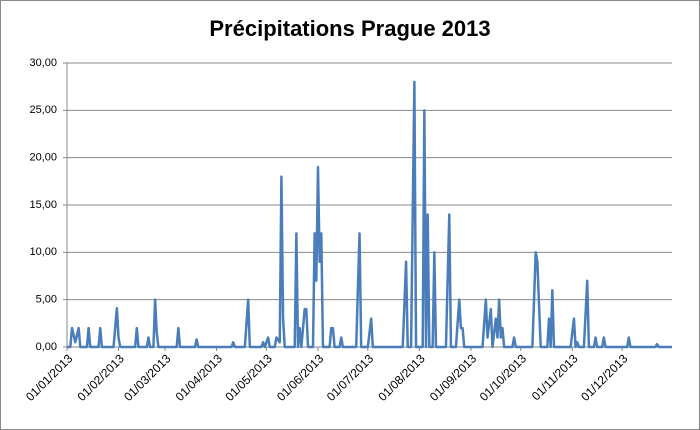 This screenshot has width=700, height=430. Describe the element at coordinates (43, 252) in the screenshot. I see `y-tick-label: 10,00` at that location.